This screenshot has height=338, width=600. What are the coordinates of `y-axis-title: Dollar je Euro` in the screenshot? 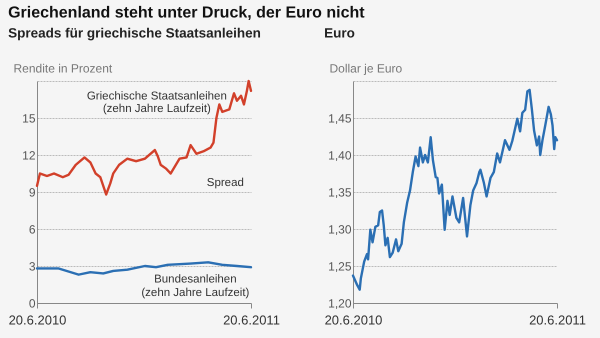 It's located at (366, 69).